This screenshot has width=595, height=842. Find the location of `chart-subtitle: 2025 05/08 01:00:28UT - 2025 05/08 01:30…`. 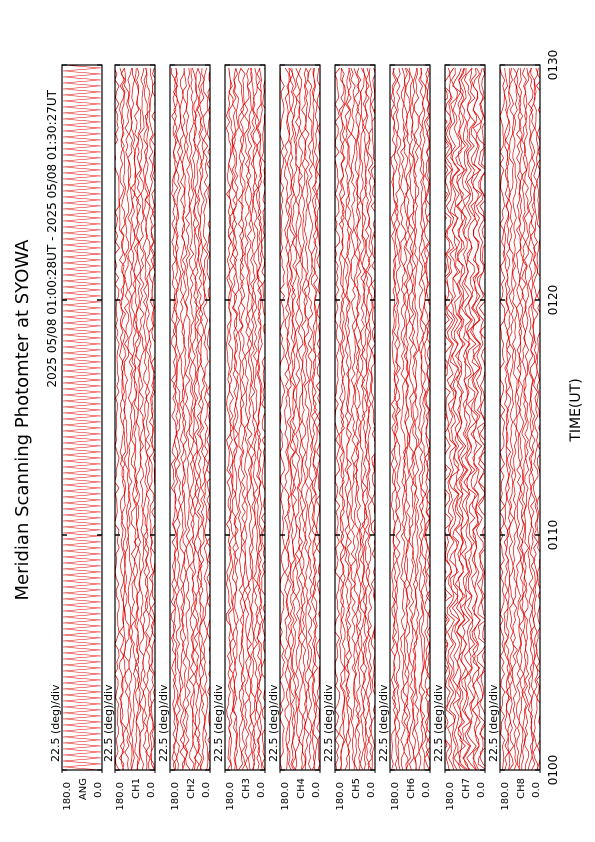

chart-subtitle: 2025 05/08 01:00:28UT - 2025 05/08 01:30… is located at coordinates (52, 238).